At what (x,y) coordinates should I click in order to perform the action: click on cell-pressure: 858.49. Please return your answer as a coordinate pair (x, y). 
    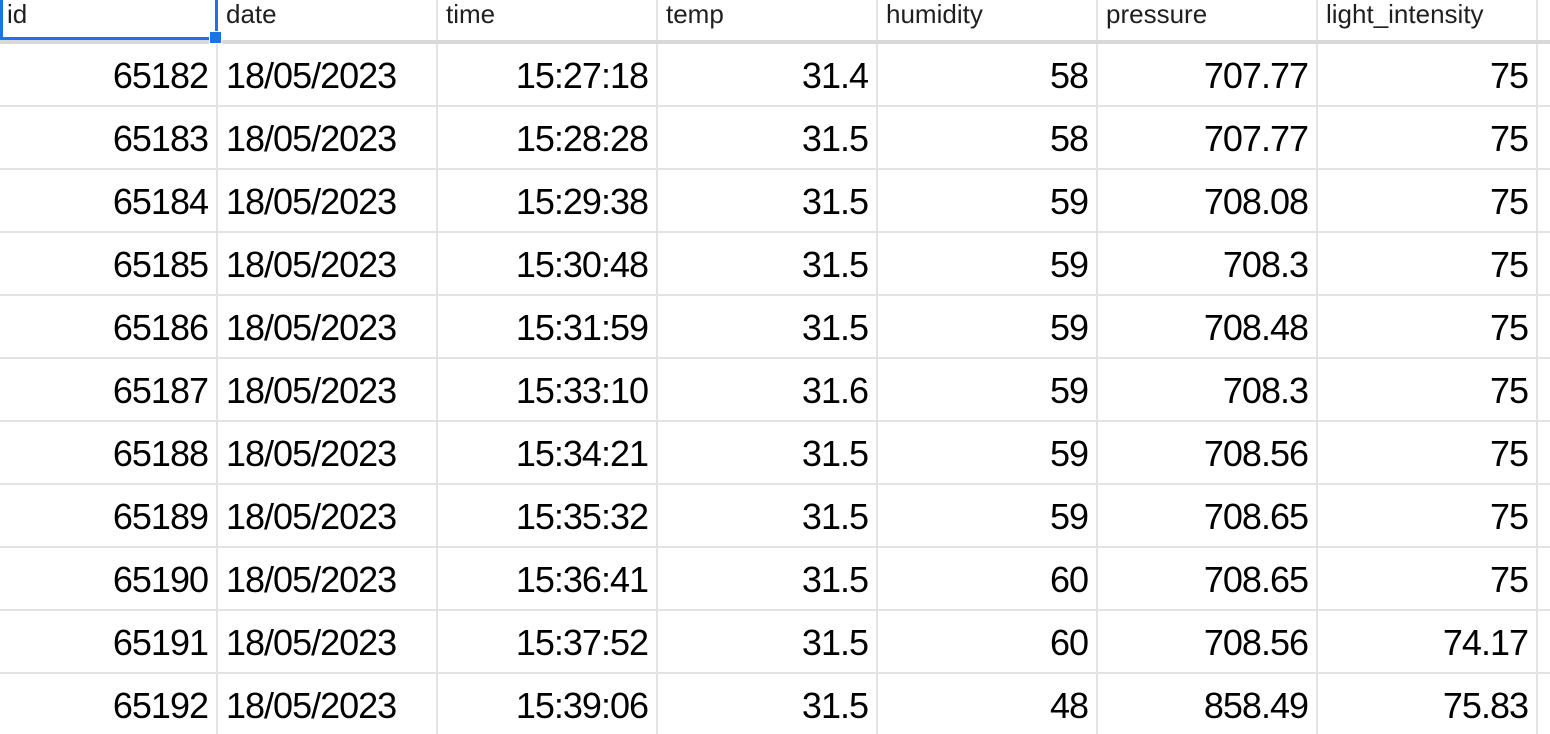
    Looking at the image, I should click on (1208, 704).